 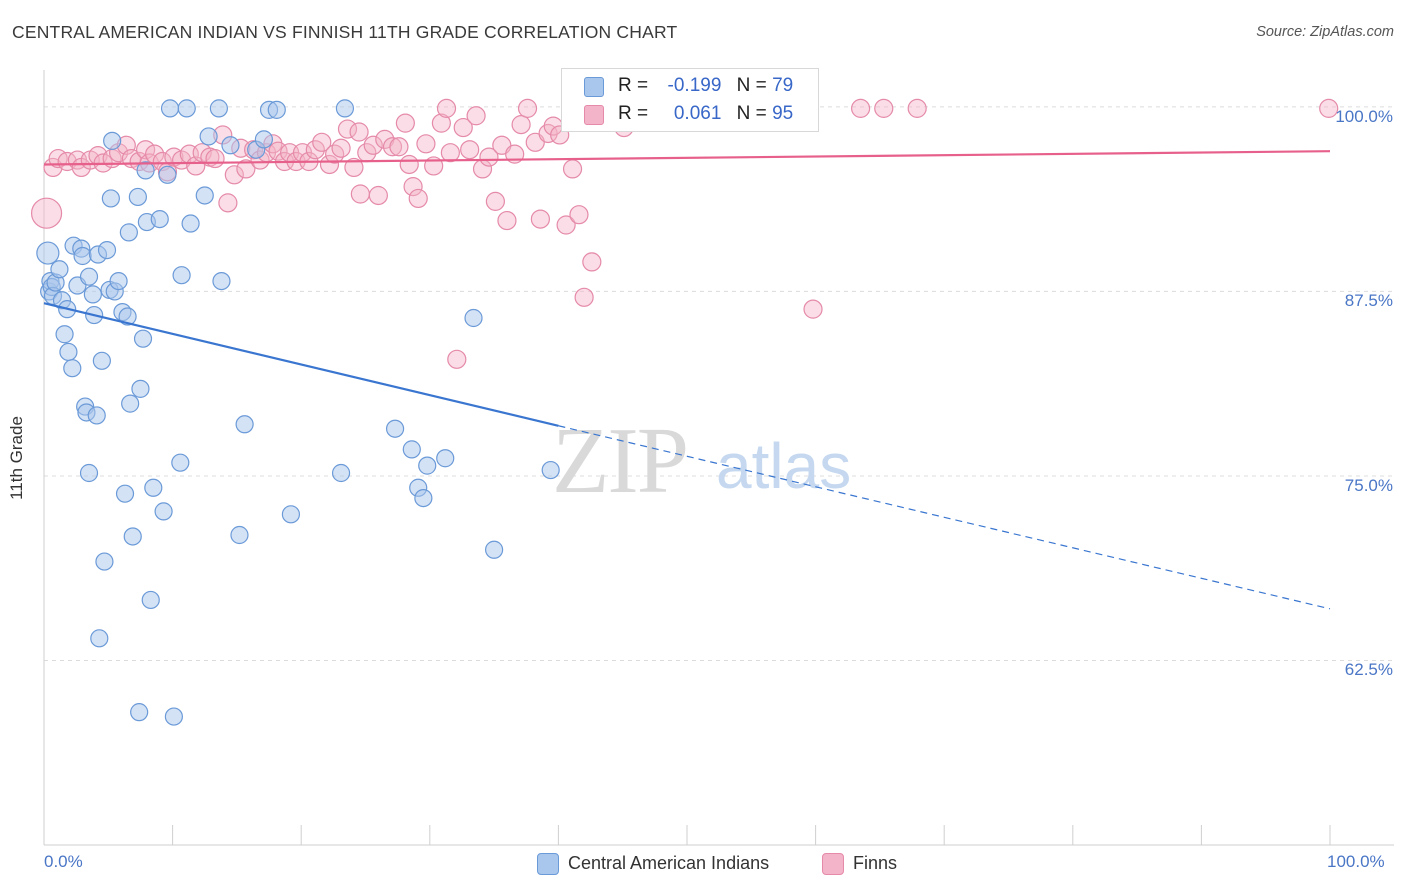 I want to click on watermark-atlas: atlas, so click(x=783, y=466).